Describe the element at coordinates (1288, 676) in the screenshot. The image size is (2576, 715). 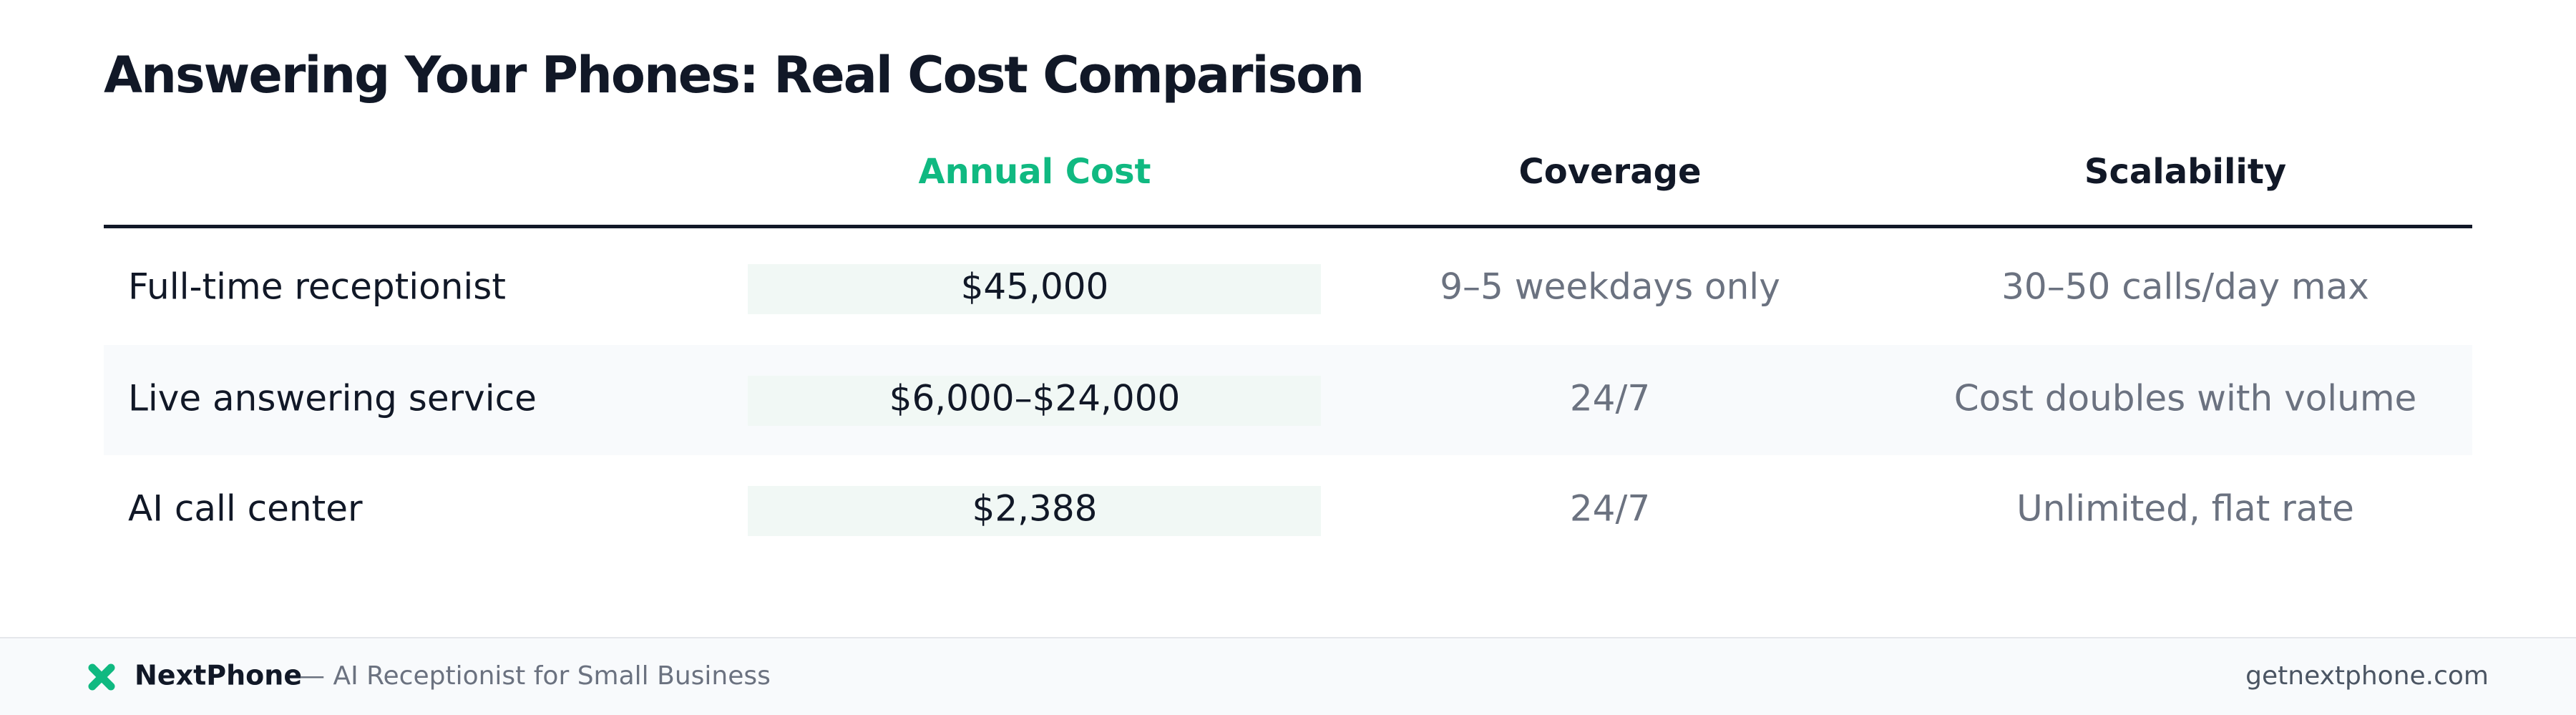
I see `footer-bar` at that location.